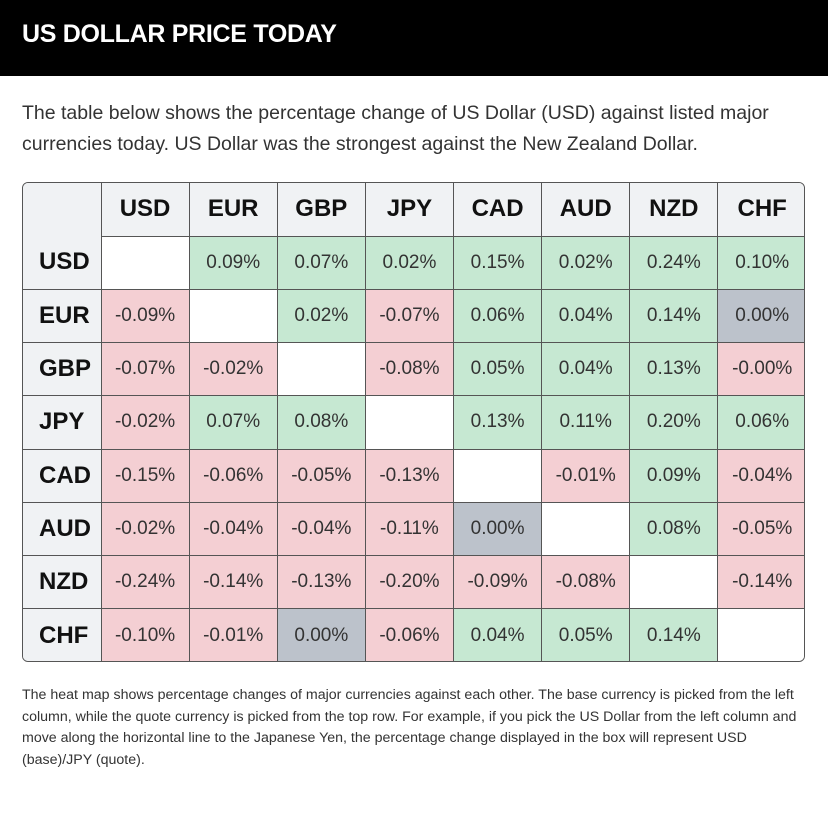  What do you see at coordinates (233, 209) in the screenshot?
I see `column-header-eur: EUR` at bounding box center [233, 209].